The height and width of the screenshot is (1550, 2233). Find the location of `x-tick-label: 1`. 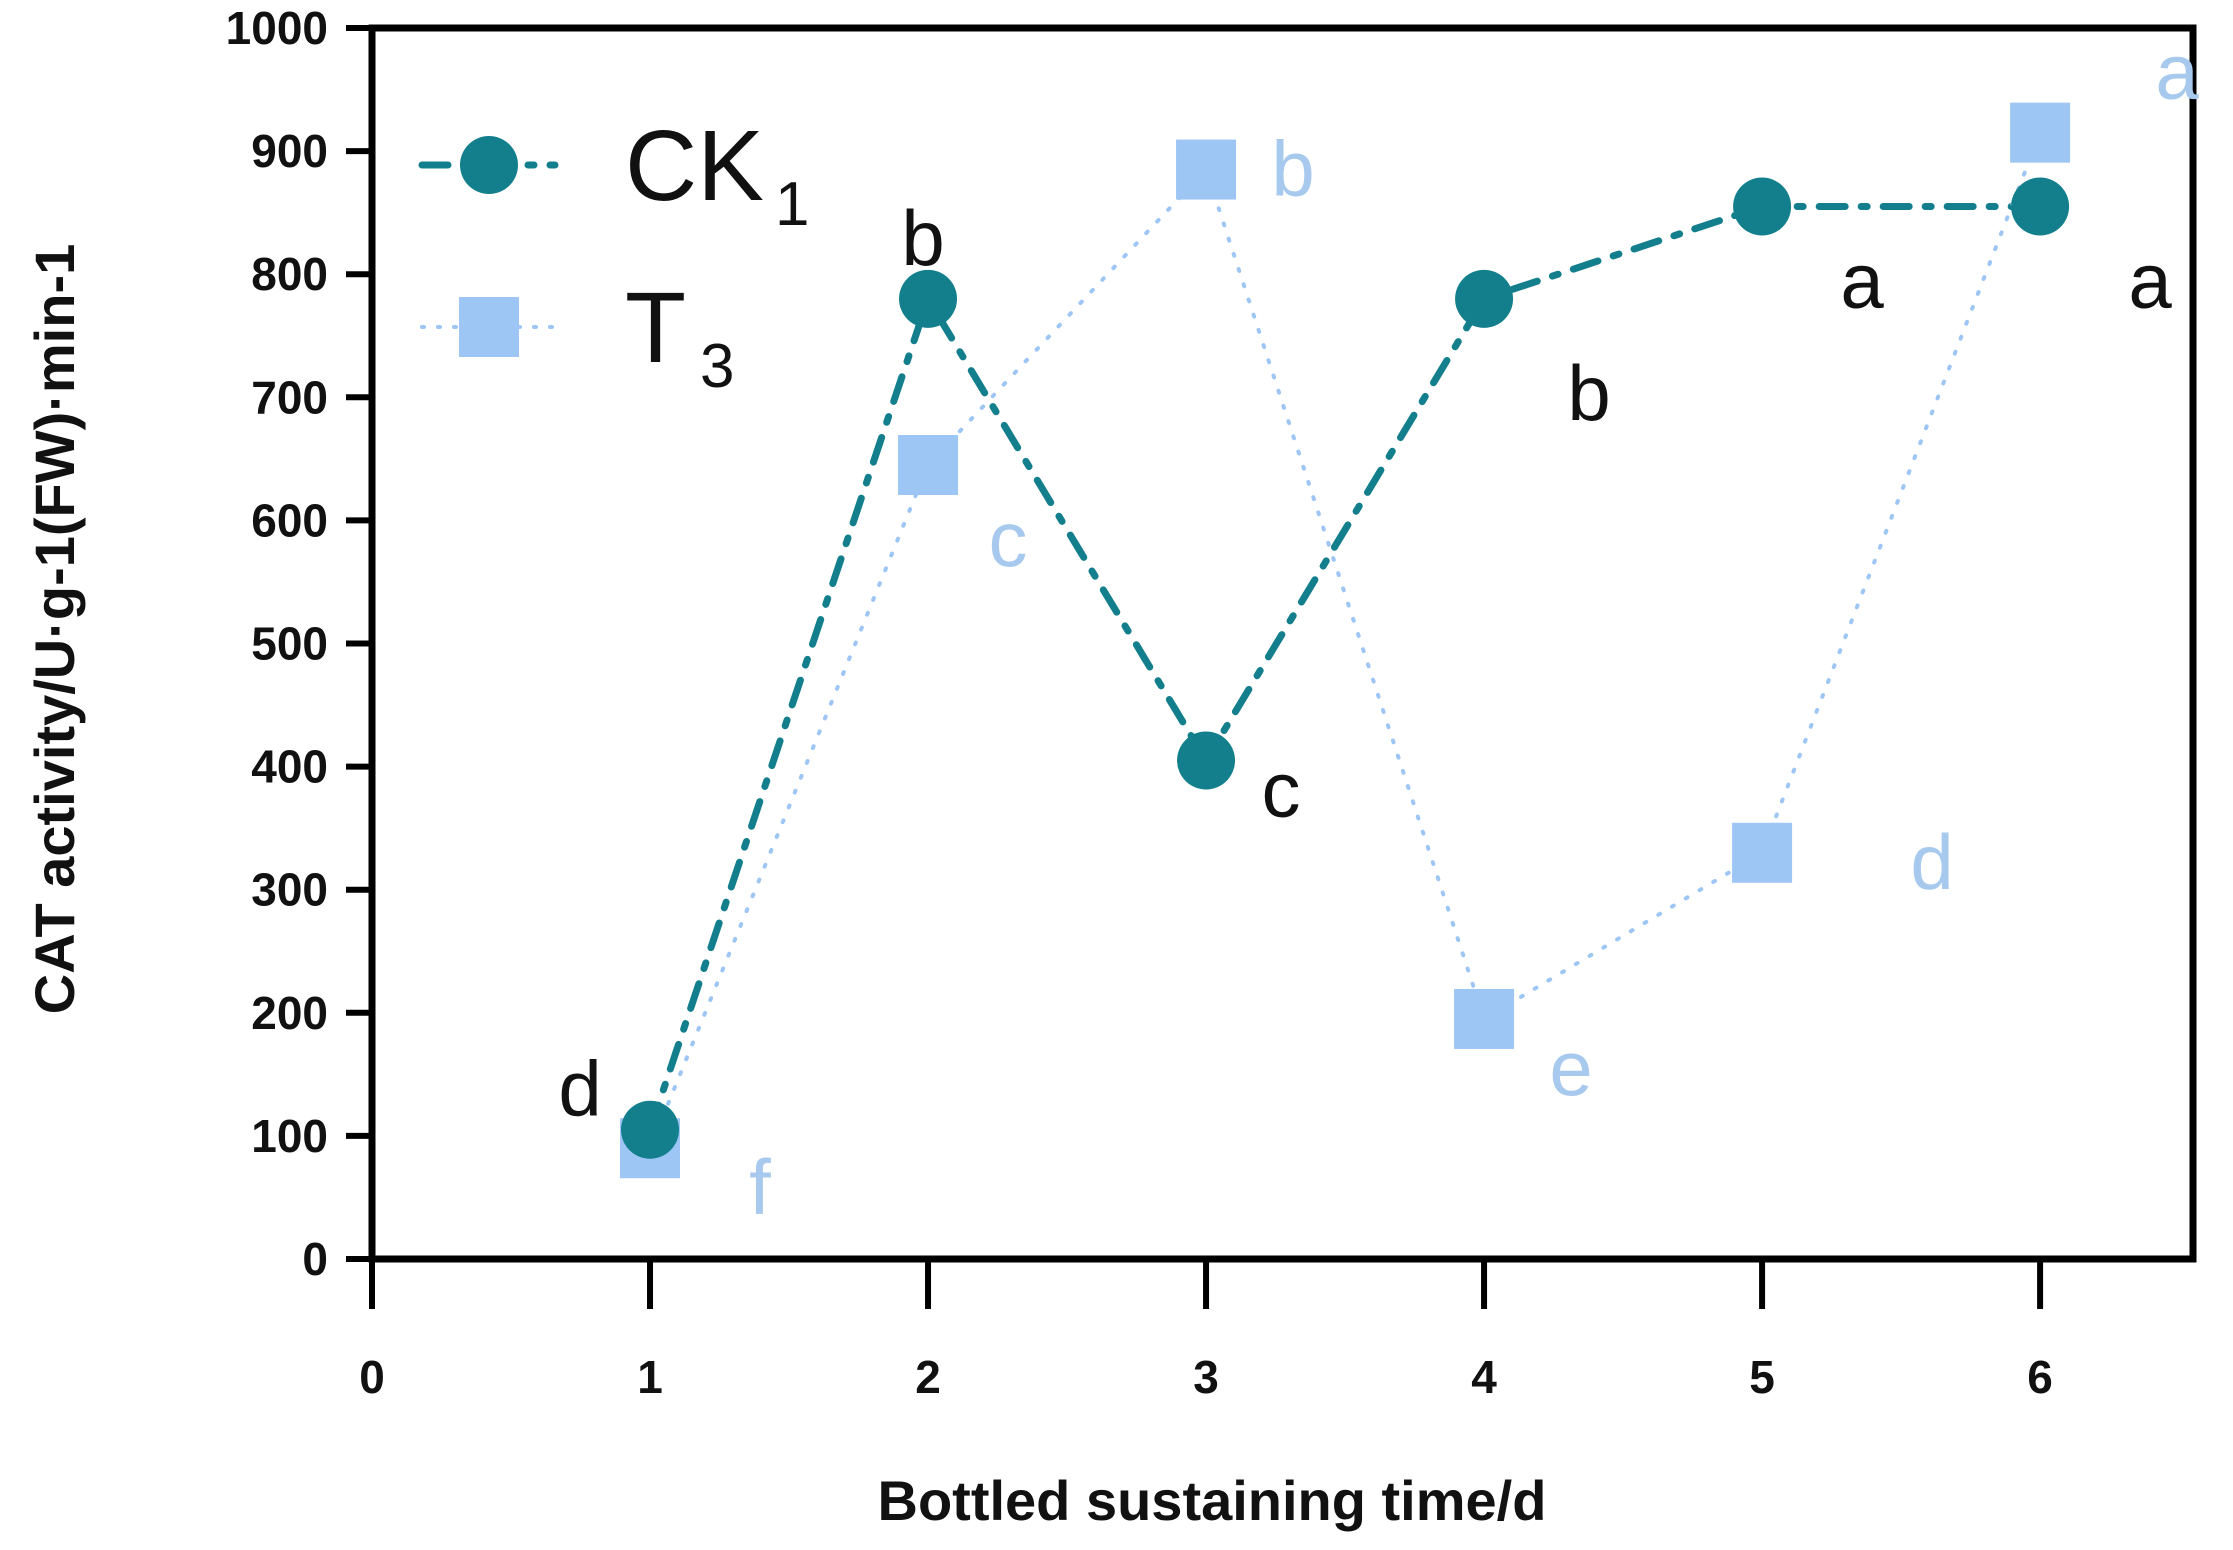

x-tick-label: 1 is located at coordinates (650, 1377).